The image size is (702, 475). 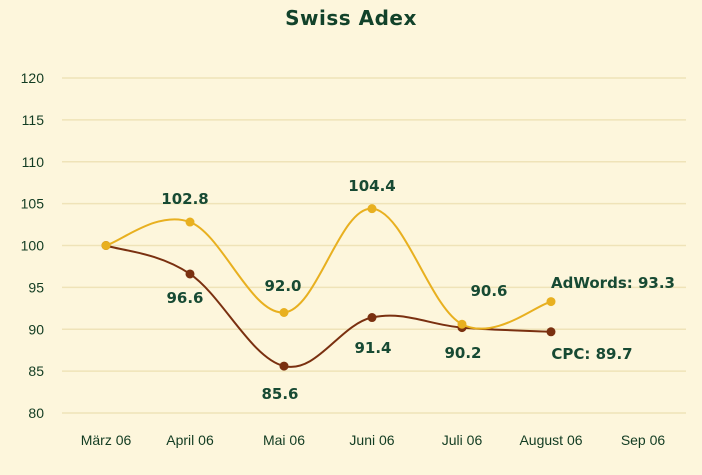 What do you see at coordinates (279, 394) in the screenshot?
I see `data-label: 85.6` at bounding box center [279, 394].